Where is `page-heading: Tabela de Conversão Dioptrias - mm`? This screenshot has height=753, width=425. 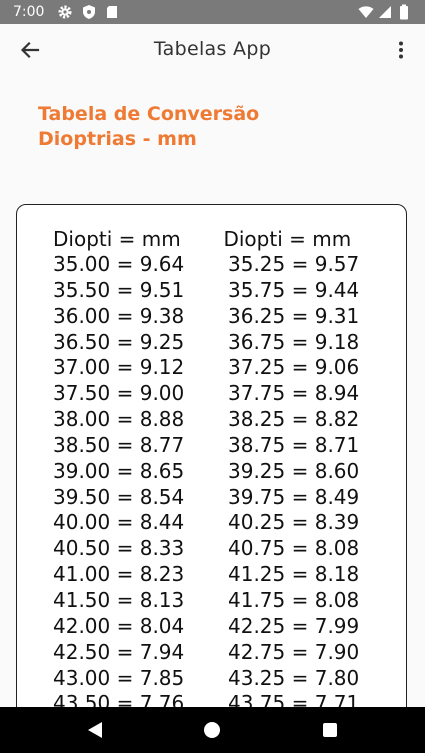 page-heading: Tabela de Conversão Dioptrias - mm is located at coordinates (148, 127).